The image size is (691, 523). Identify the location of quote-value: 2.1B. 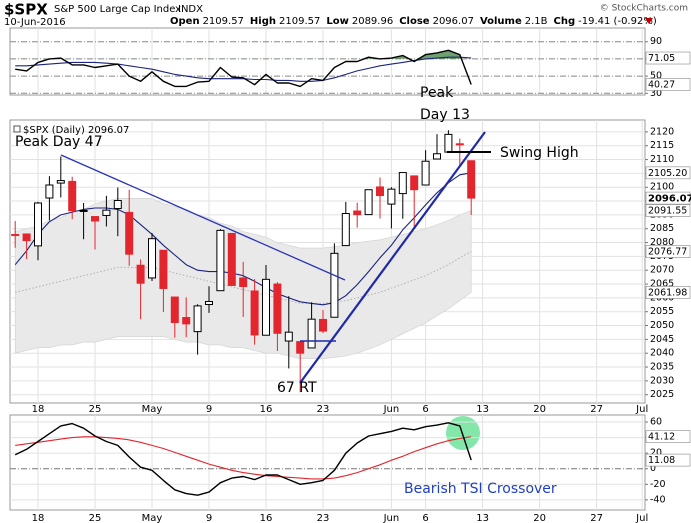
(536, 21).